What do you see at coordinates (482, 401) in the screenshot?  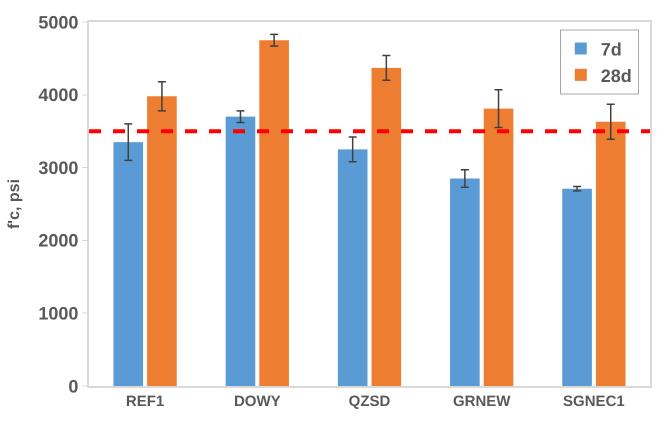 I see `x-tick-label: GRNEW` at bounding box center [482, 401].